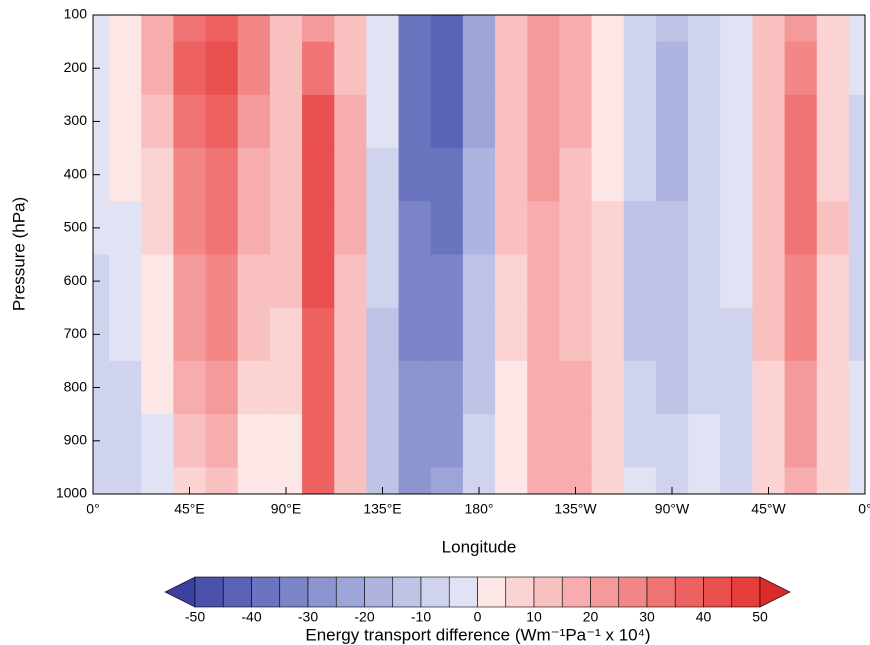 The image size is (870, 645). Describe the element at coordinates (864, 509) in the screenshot. I see `x-tick-label: 0°` at that location.